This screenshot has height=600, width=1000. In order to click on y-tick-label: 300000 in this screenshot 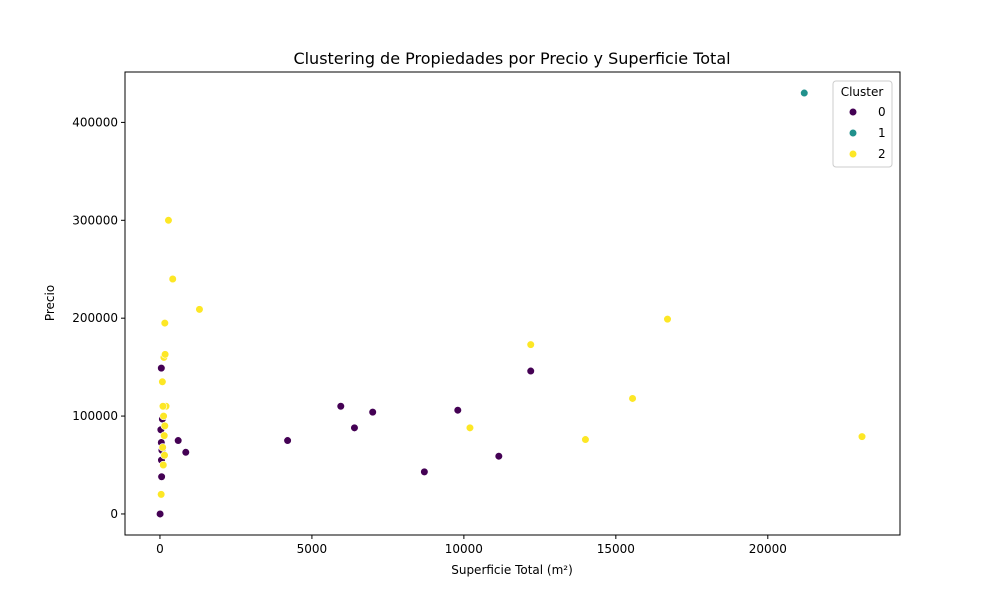, I will do `click(95, 220)`.